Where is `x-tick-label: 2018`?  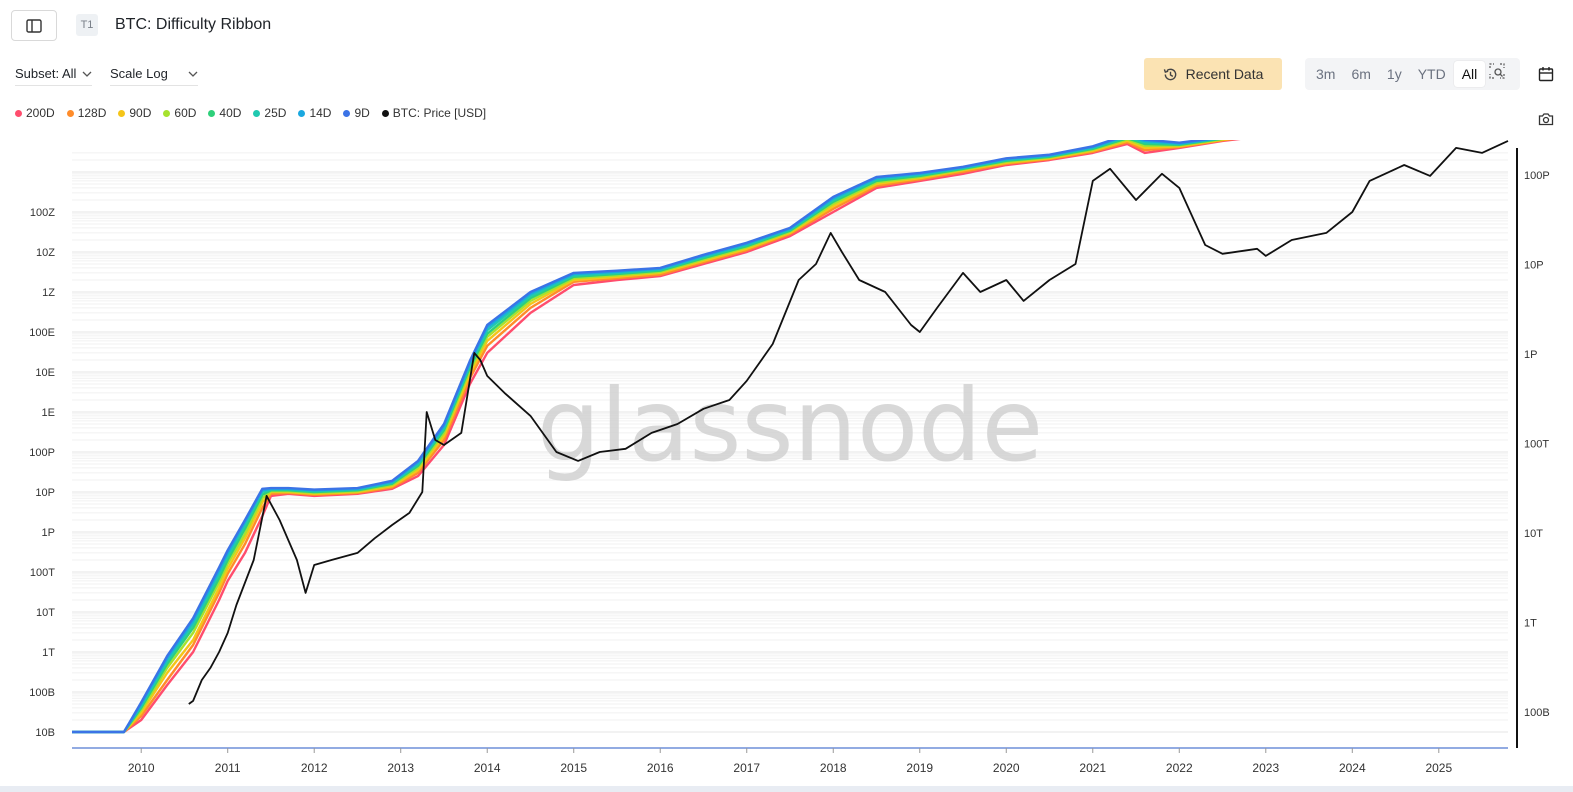
x-tick-label: 2018 is located at coordinates (833, 768).